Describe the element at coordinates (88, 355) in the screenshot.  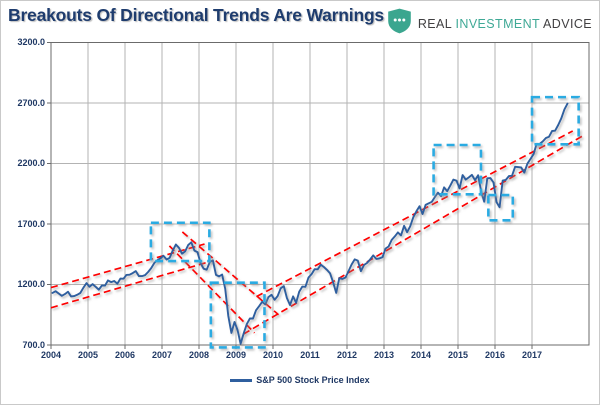
I see `x-axis-tick-label: 2005` at that location.